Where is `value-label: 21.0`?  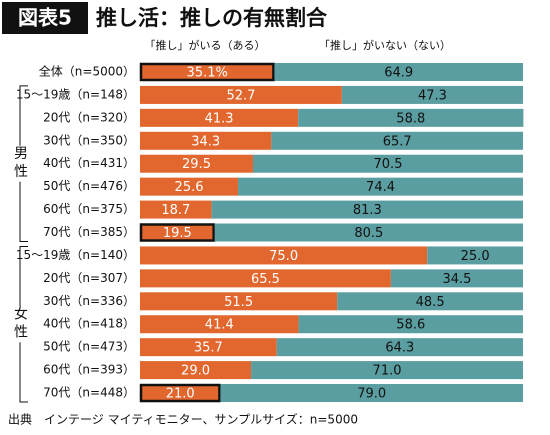 value-label: 21.0 is located at coordinates (180, 394).